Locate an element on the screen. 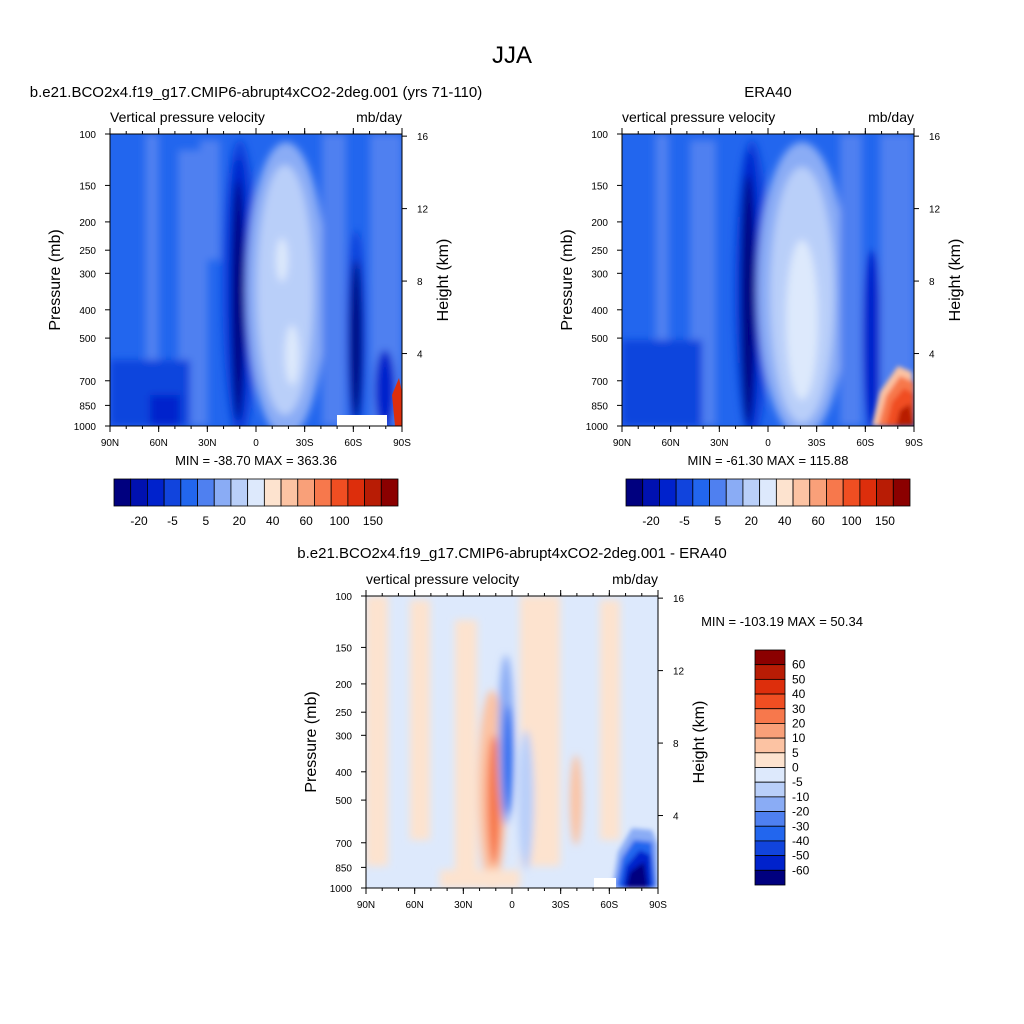  colorbar-label: -60 is located at coordinates (801, 870).